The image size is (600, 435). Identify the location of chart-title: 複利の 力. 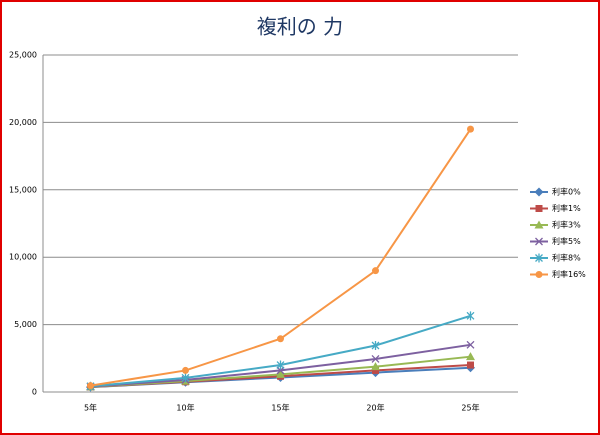
(300, 27).